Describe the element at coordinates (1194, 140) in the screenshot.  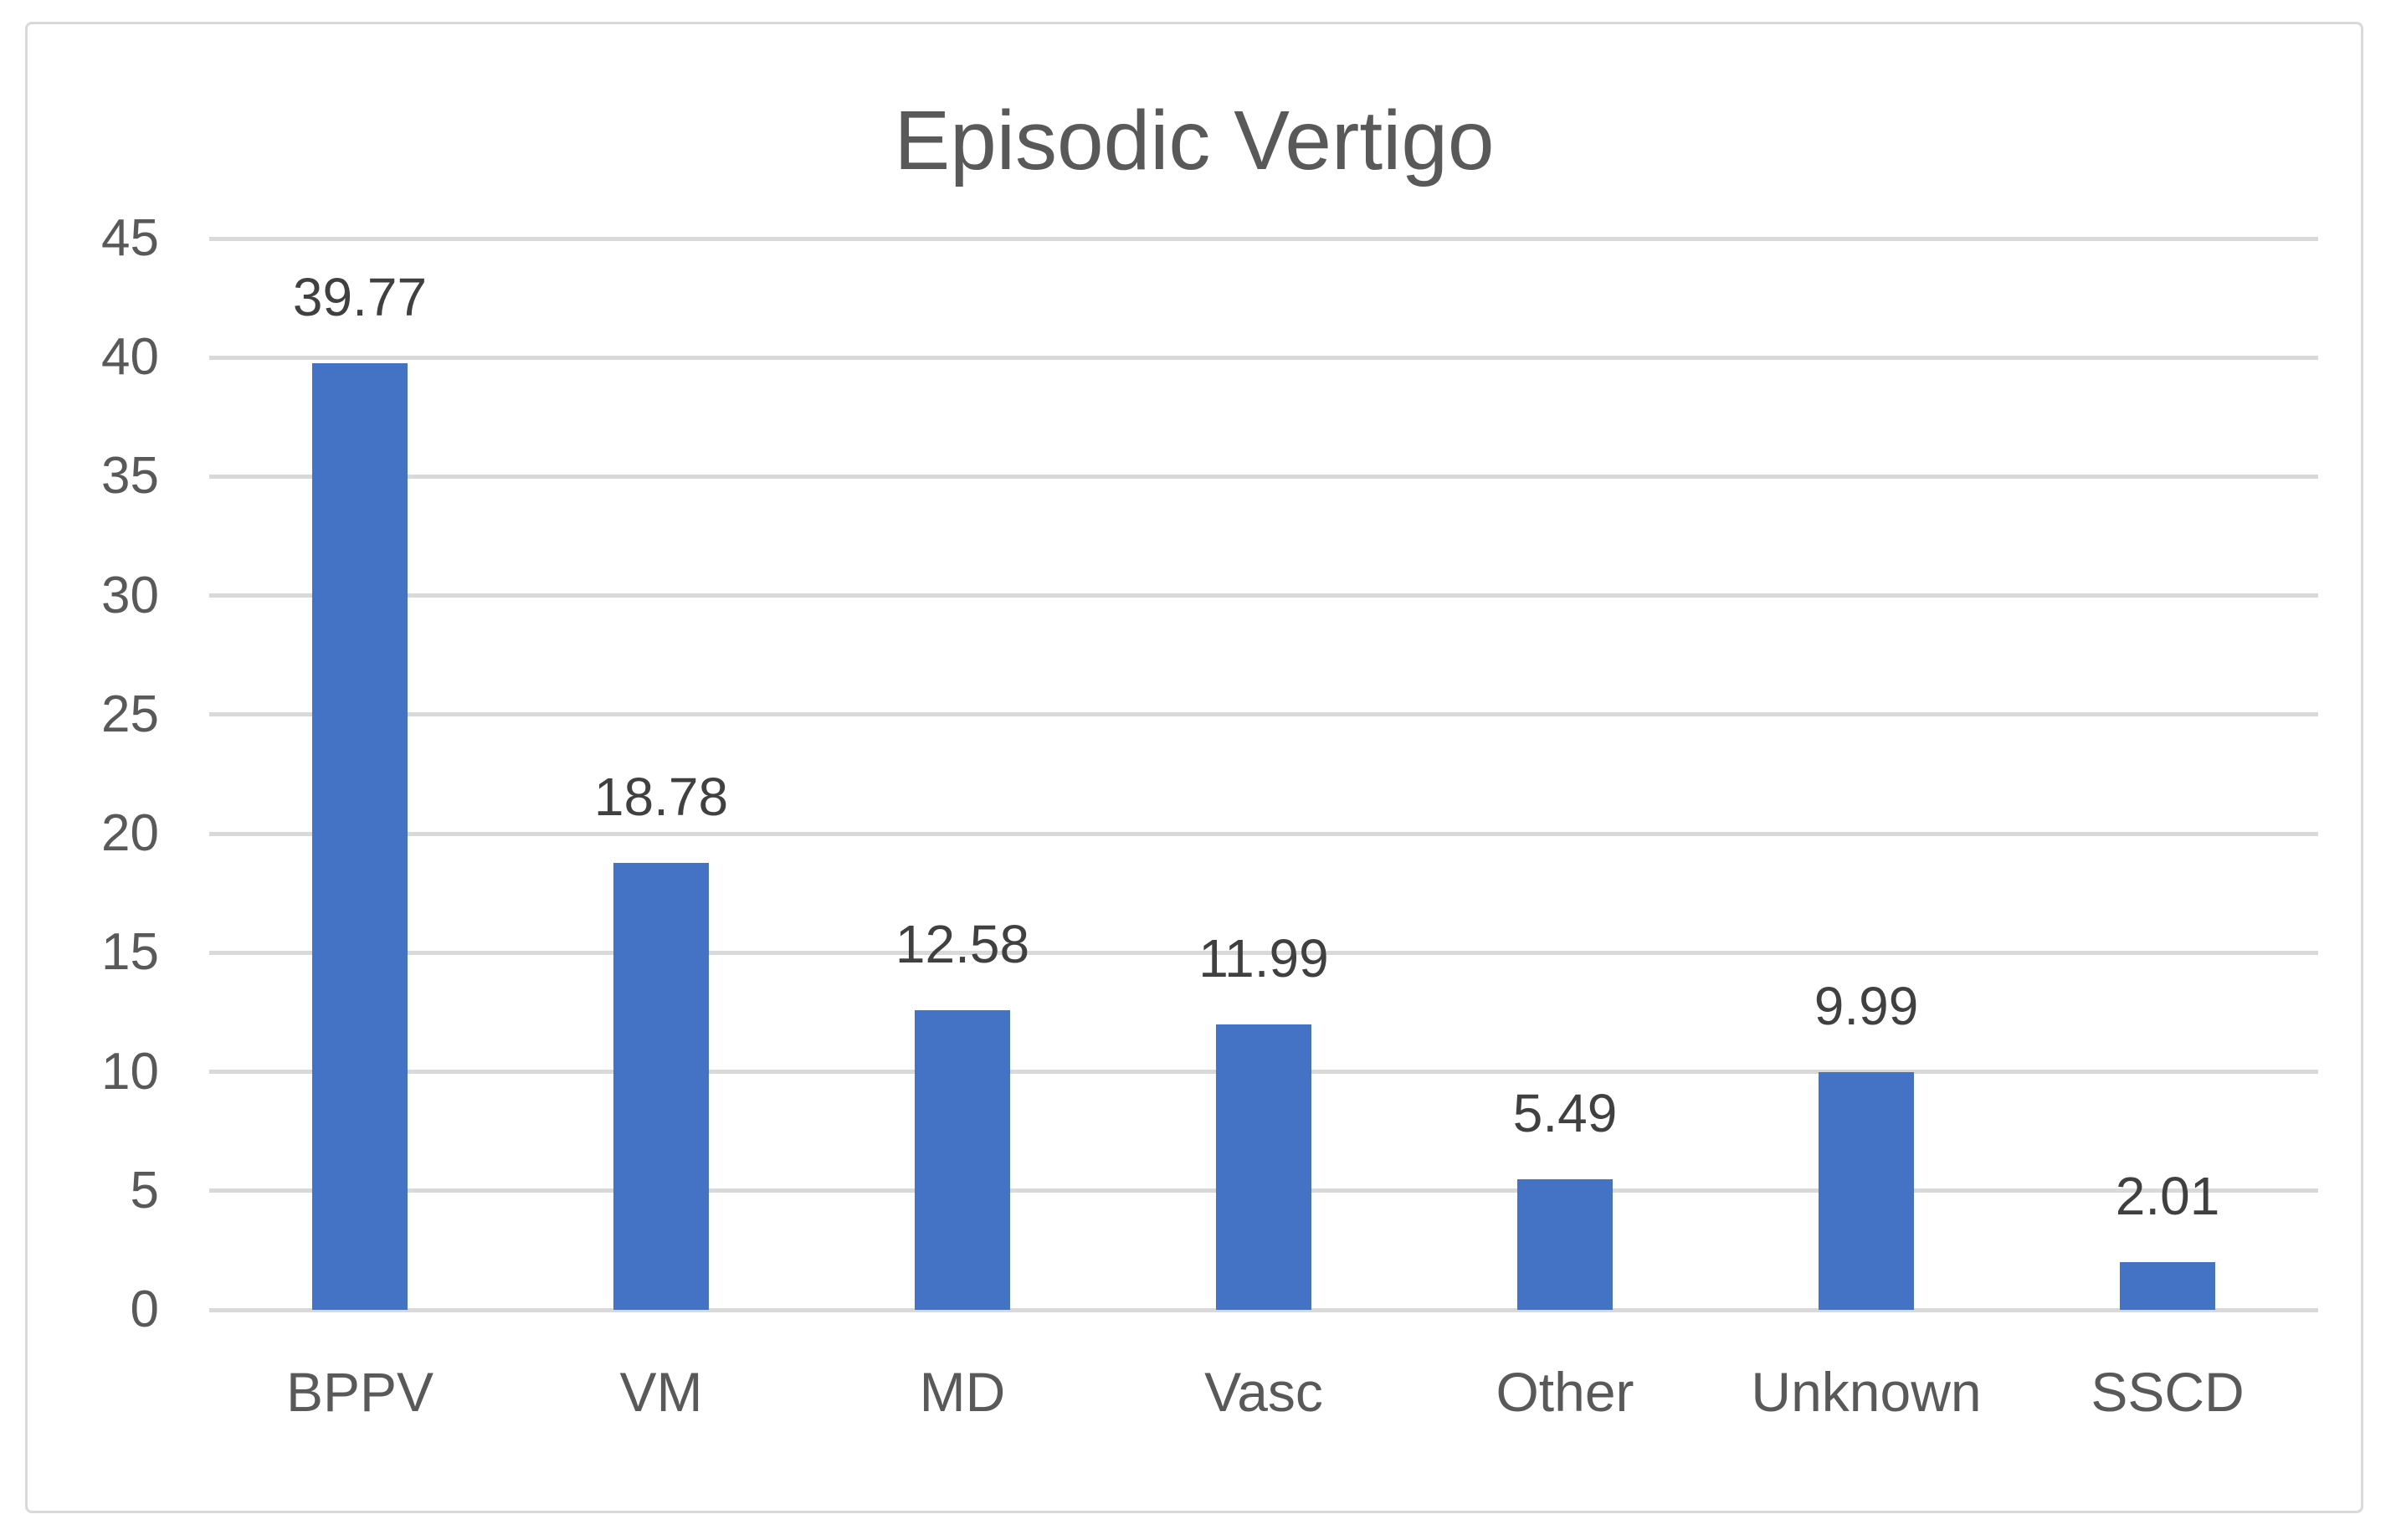
I see `chart-title: Episodic Vertigo` at that location.